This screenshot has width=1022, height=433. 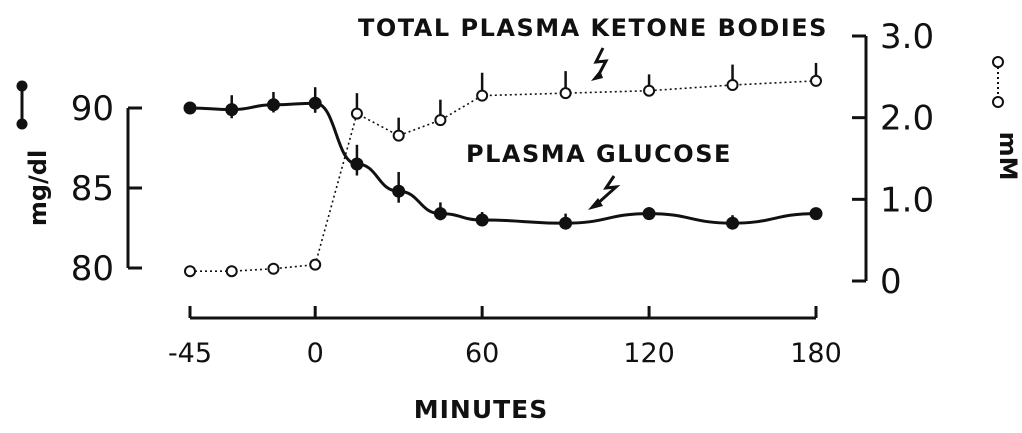 What do you see at coordinates (92, 109) in the screenshot?
I see `y-left-tick-label: 90` at bounding box center [92, 109].